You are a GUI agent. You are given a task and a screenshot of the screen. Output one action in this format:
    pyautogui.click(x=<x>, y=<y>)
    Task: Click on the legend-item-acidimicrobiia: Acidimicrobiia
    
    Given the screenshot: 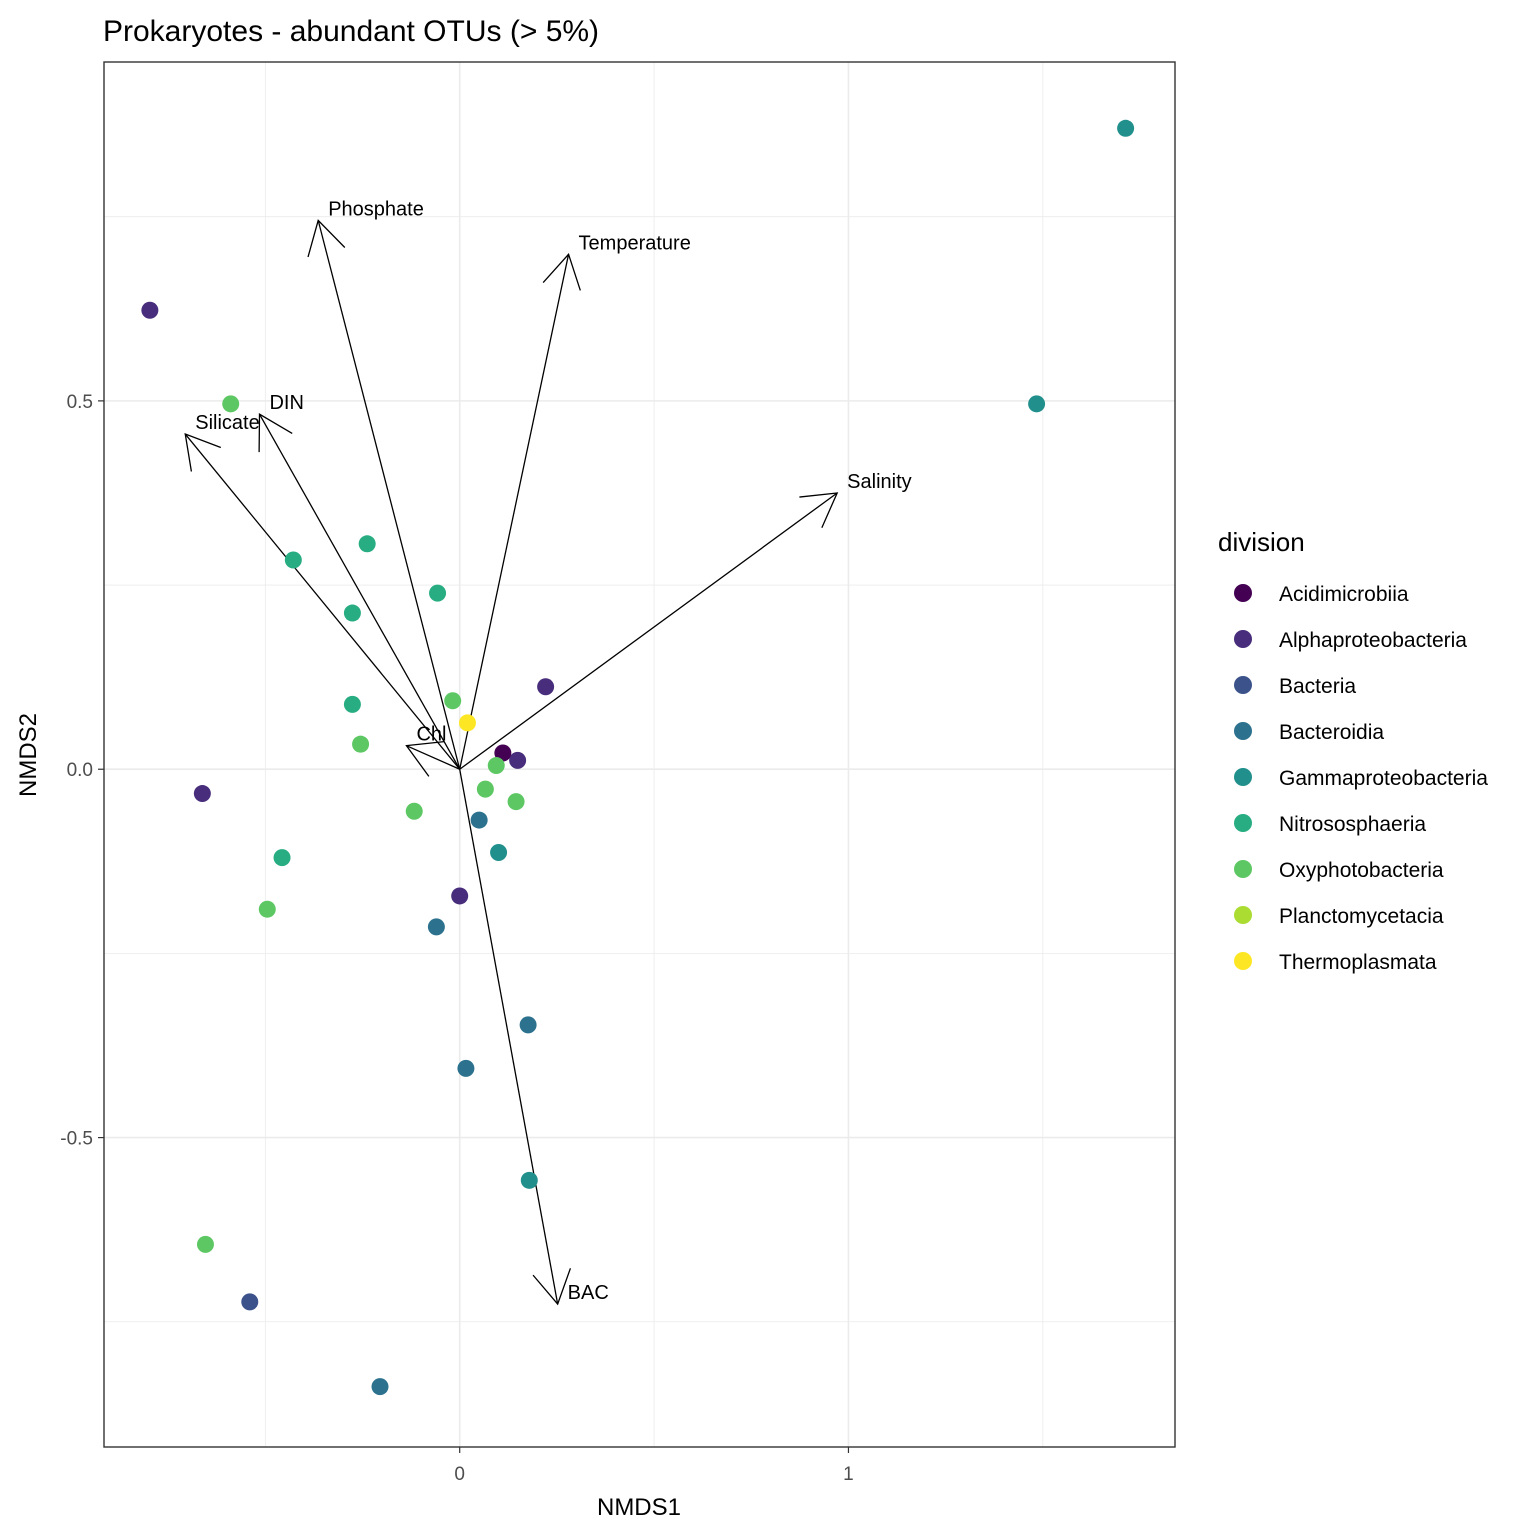 What is the action you would take?
    pyautogui.click(x=1321, y=594)
    